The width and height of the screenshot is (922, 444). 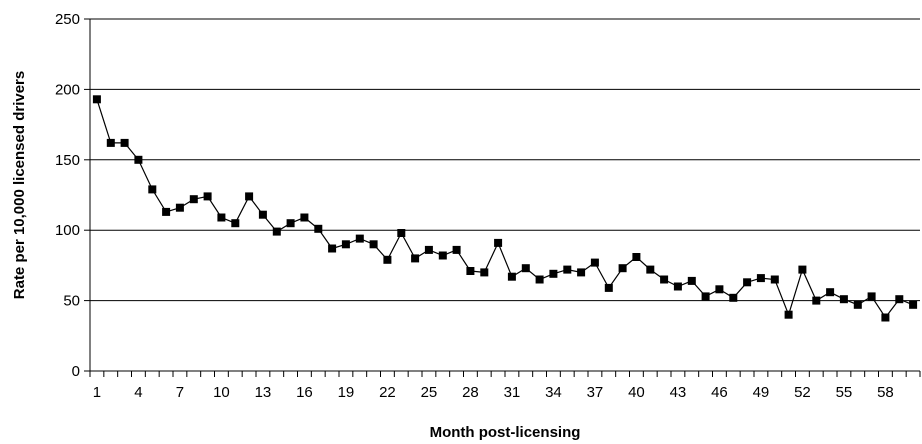 I want to click on x-tick-label: 34, so click(x=553, y=392).